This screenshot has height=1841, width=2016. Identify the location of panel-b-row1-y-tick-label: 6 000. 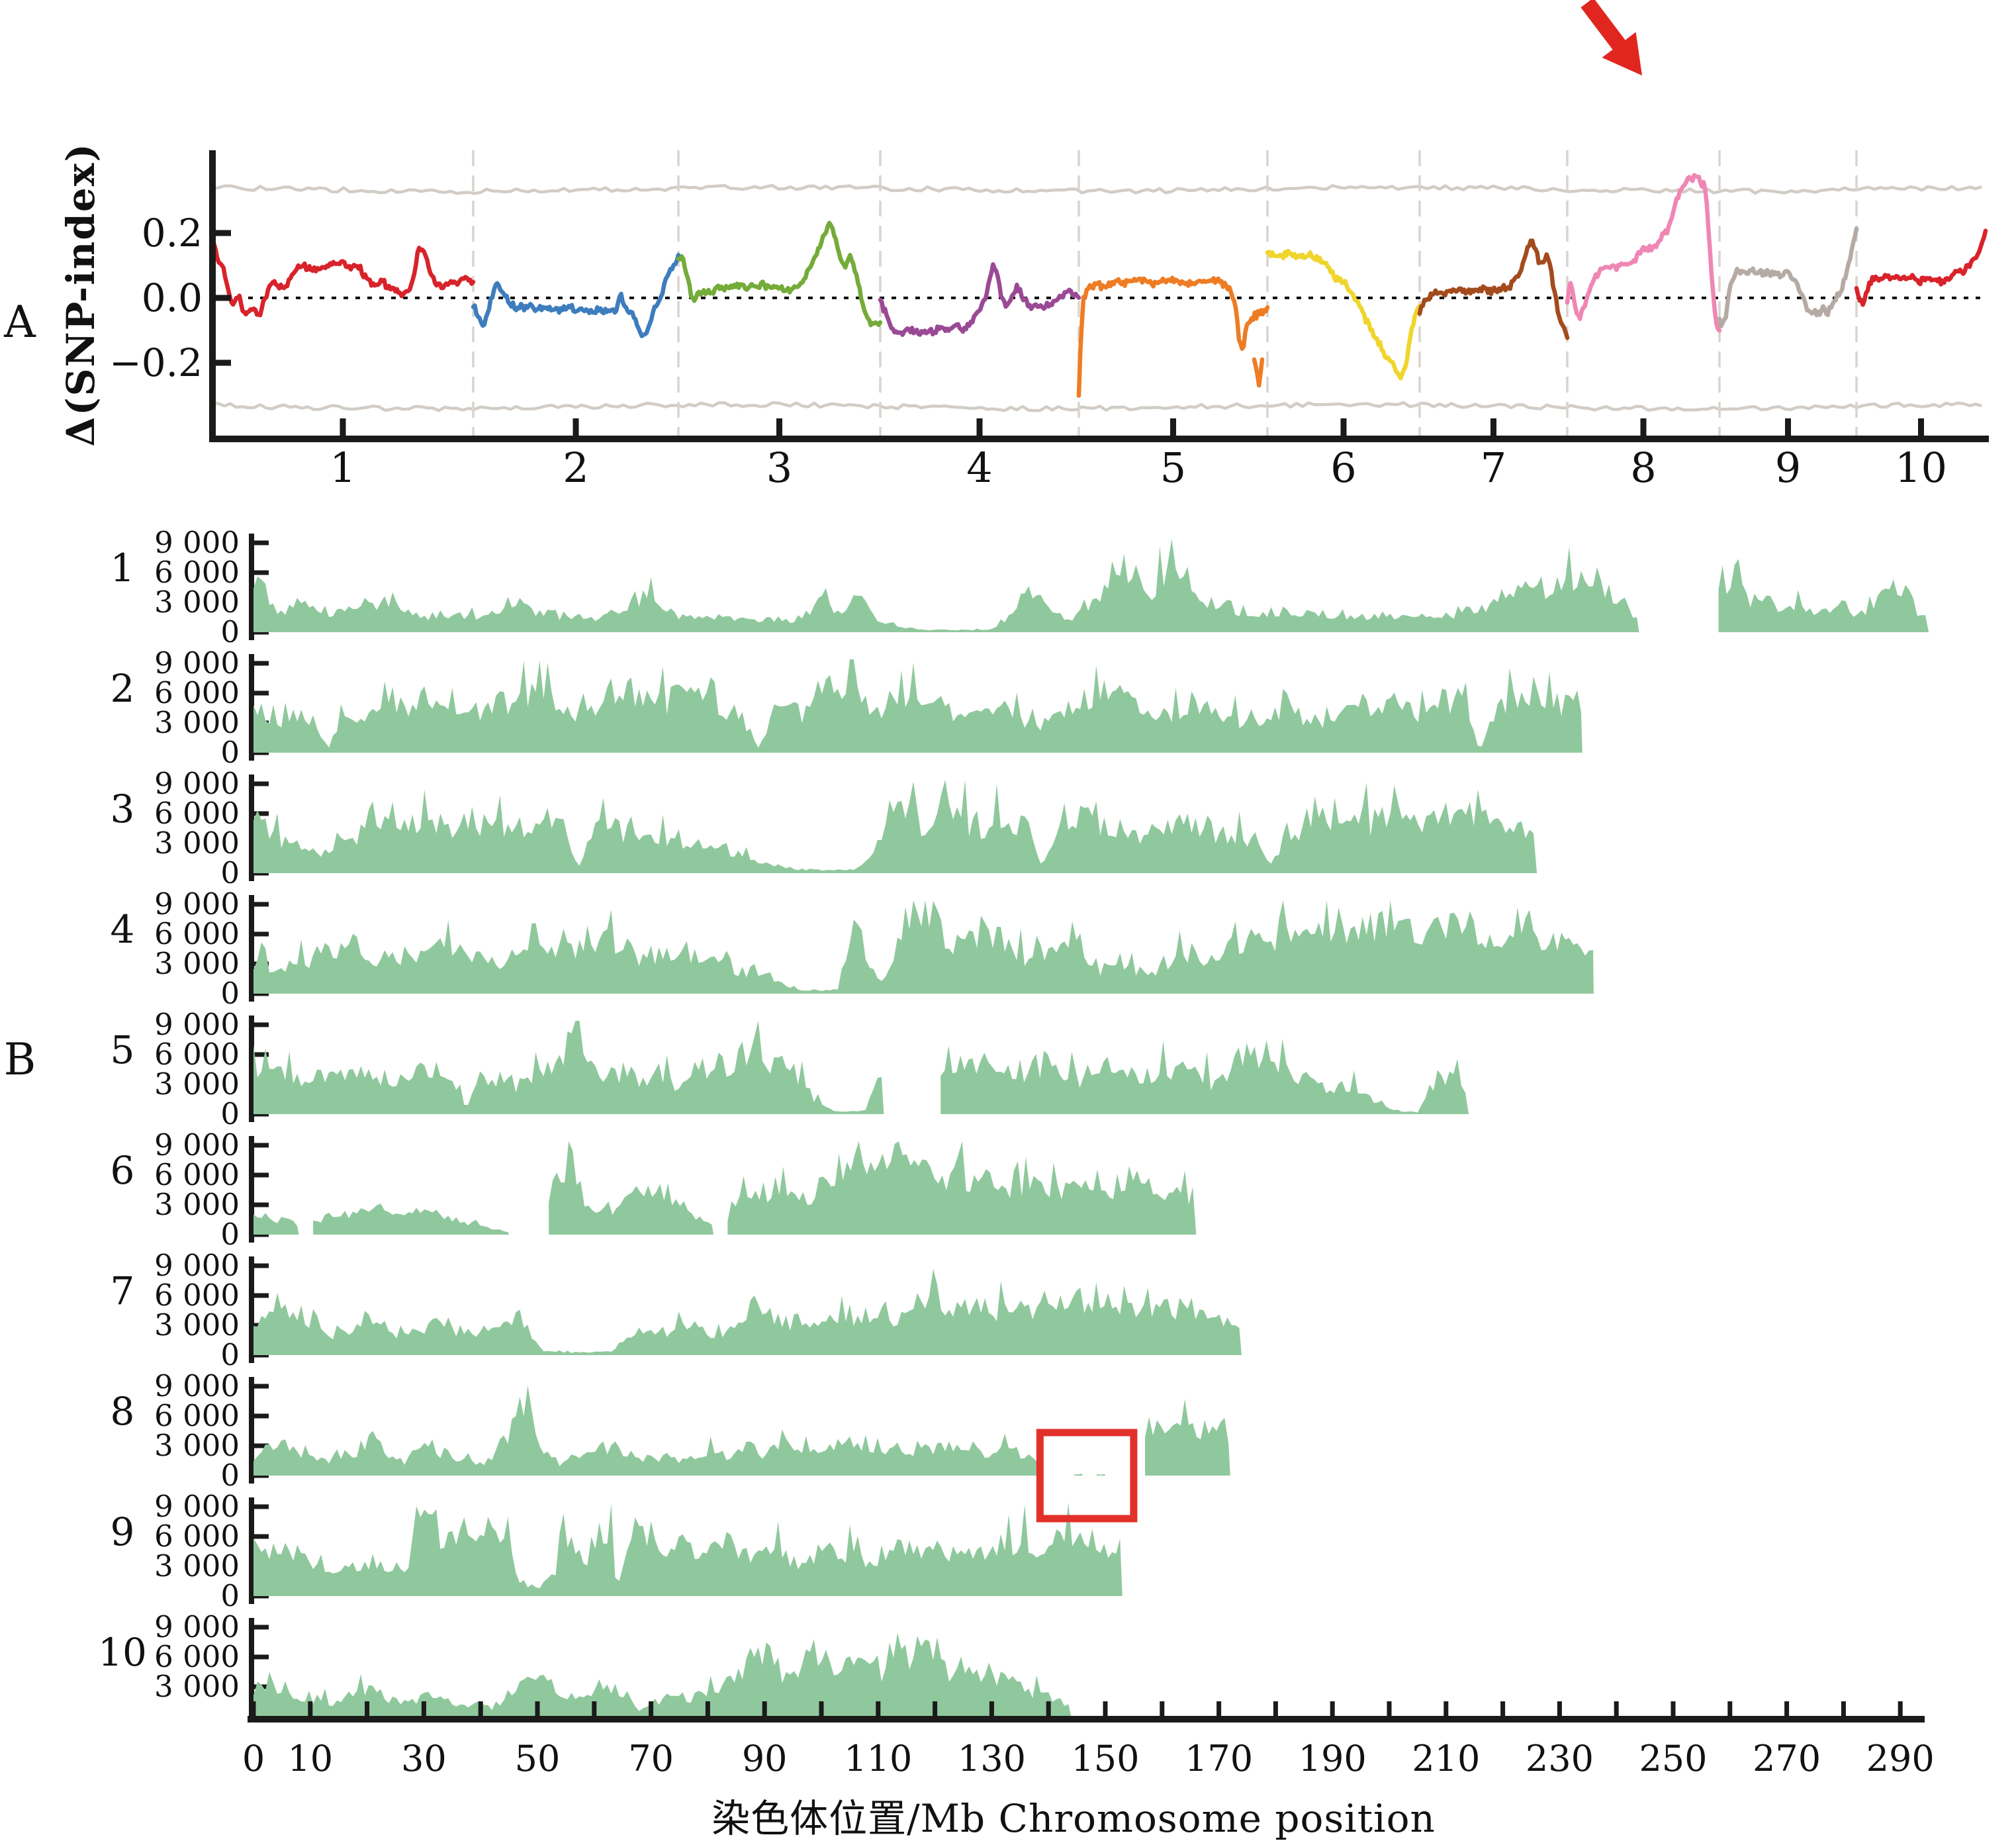
(197, 572).